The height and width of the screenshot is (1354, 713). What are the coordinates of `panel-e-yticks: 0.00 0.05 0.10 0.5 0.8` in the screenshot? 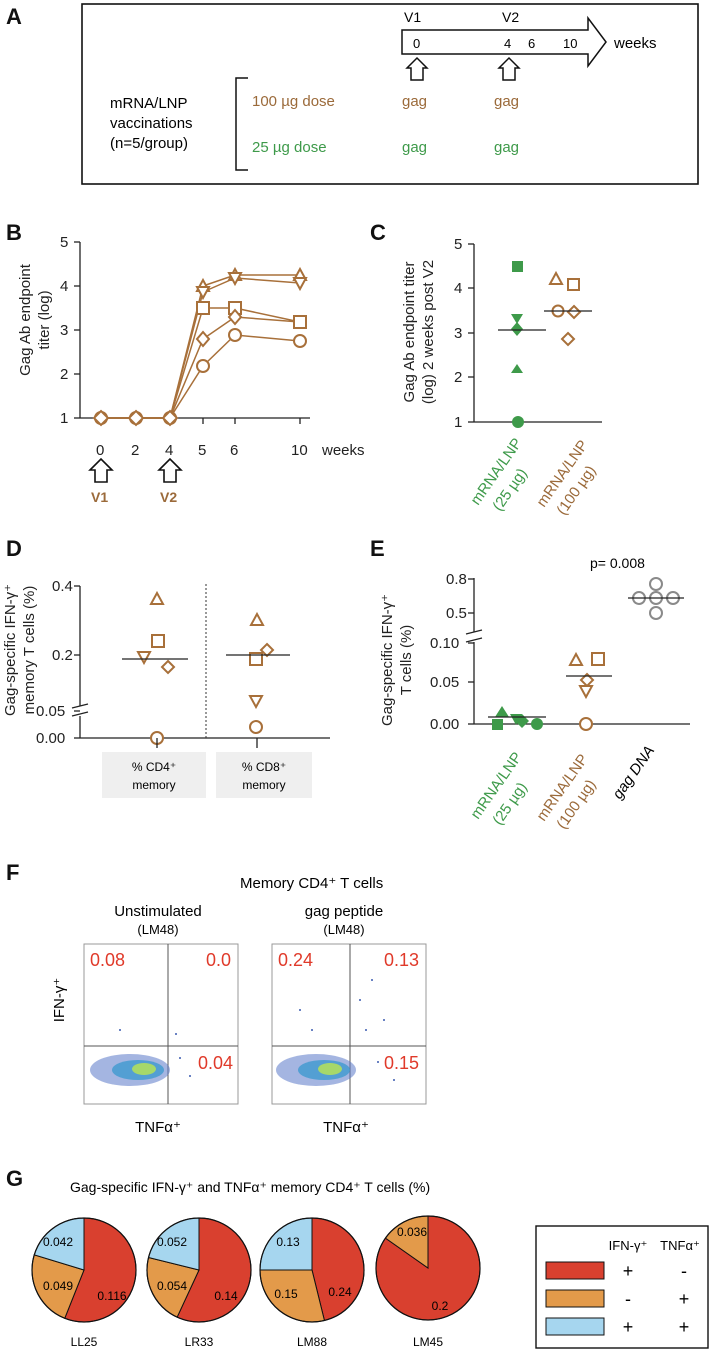 It's located at (452, 652).